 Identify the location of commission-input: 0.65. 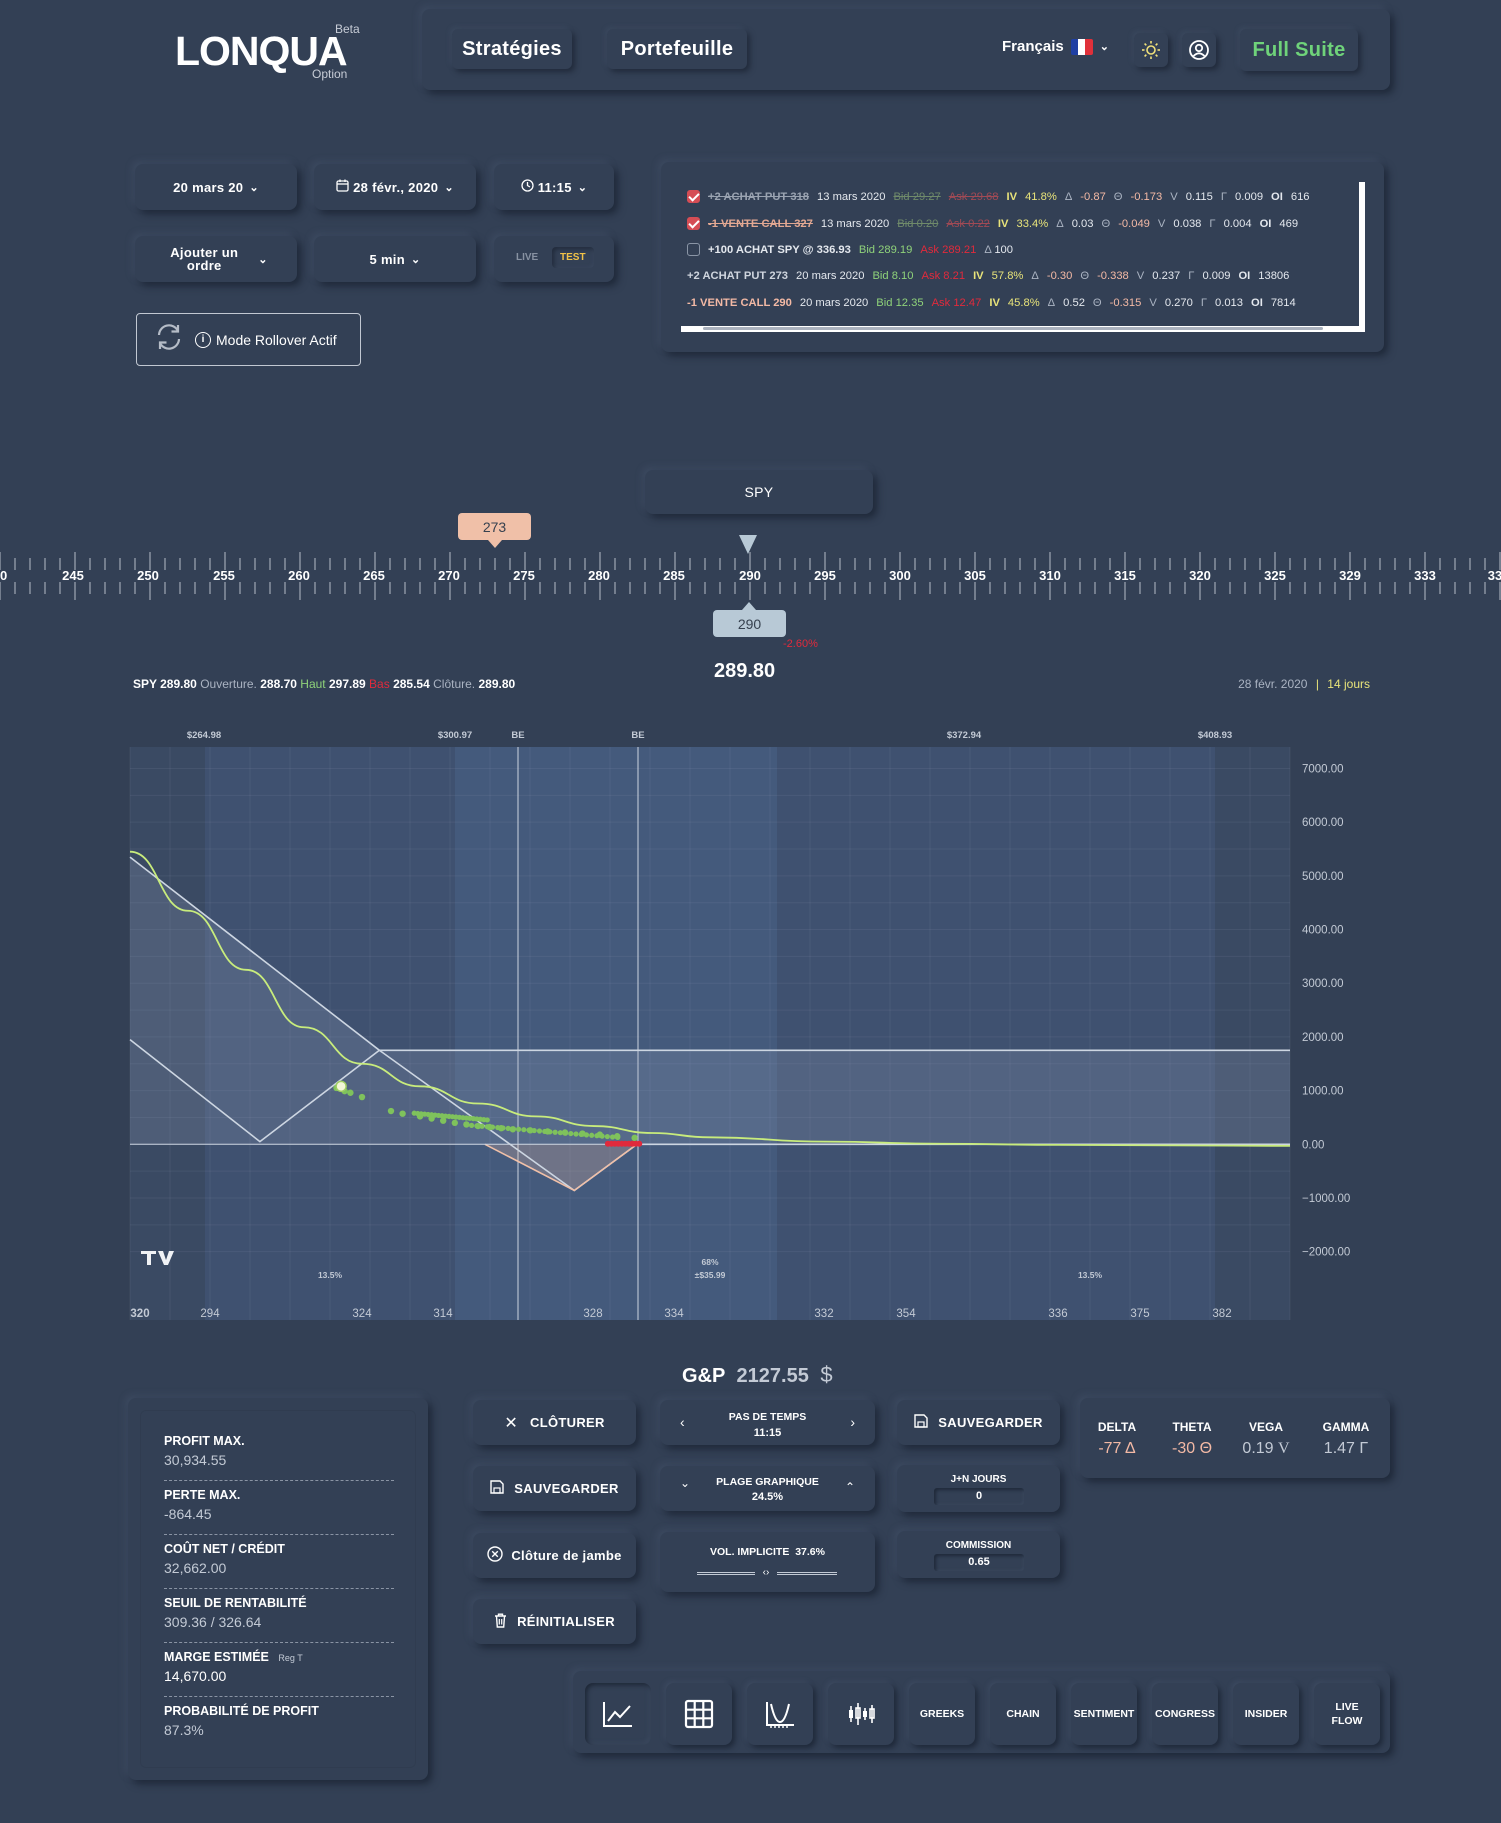
(979, 1562).